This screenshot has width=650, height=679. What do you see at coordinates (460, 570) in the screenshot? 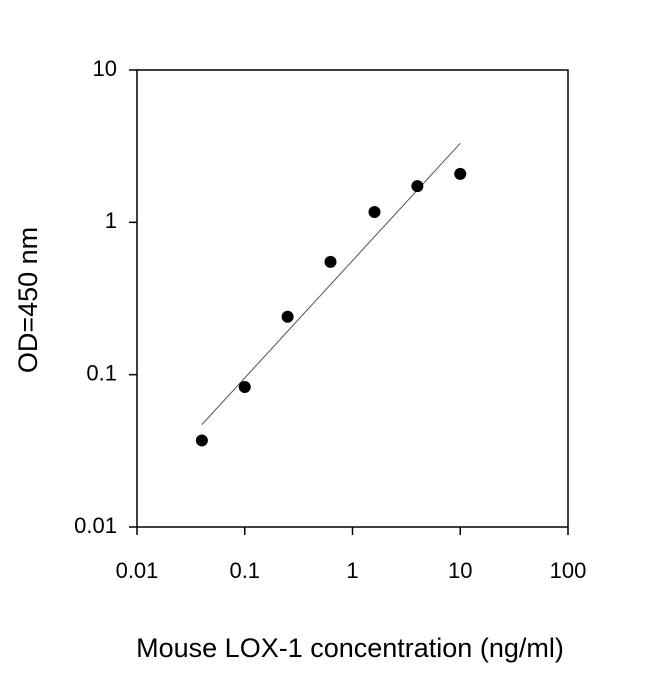
I see `x-tick-label: 10` at bounding box center [460, 570].